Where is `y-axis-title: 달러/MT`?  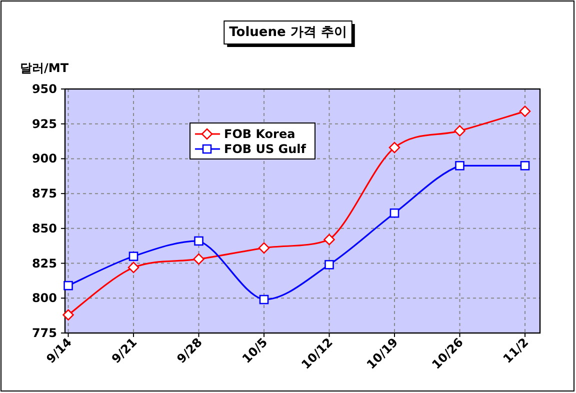
y-axis-title: 달러/MT is located at coordinates (45, 68).